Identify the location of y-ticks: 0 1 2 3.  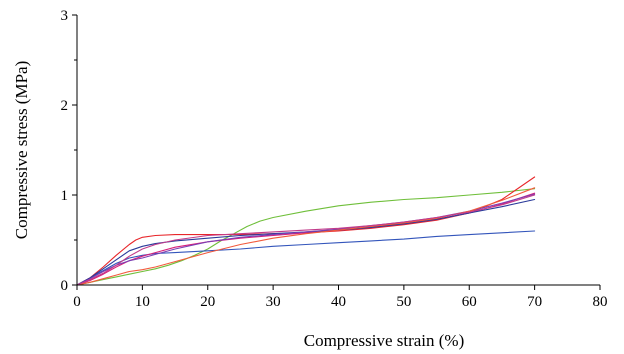
(69, 151).